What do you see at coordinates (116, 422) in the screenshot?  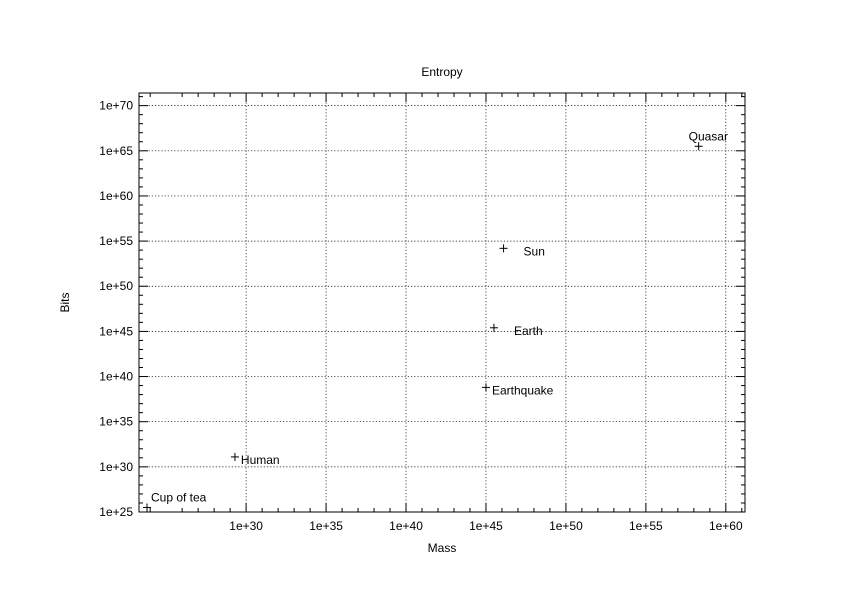 I see `y-tick-label: 1e+35` at bounding box center [116, 422].